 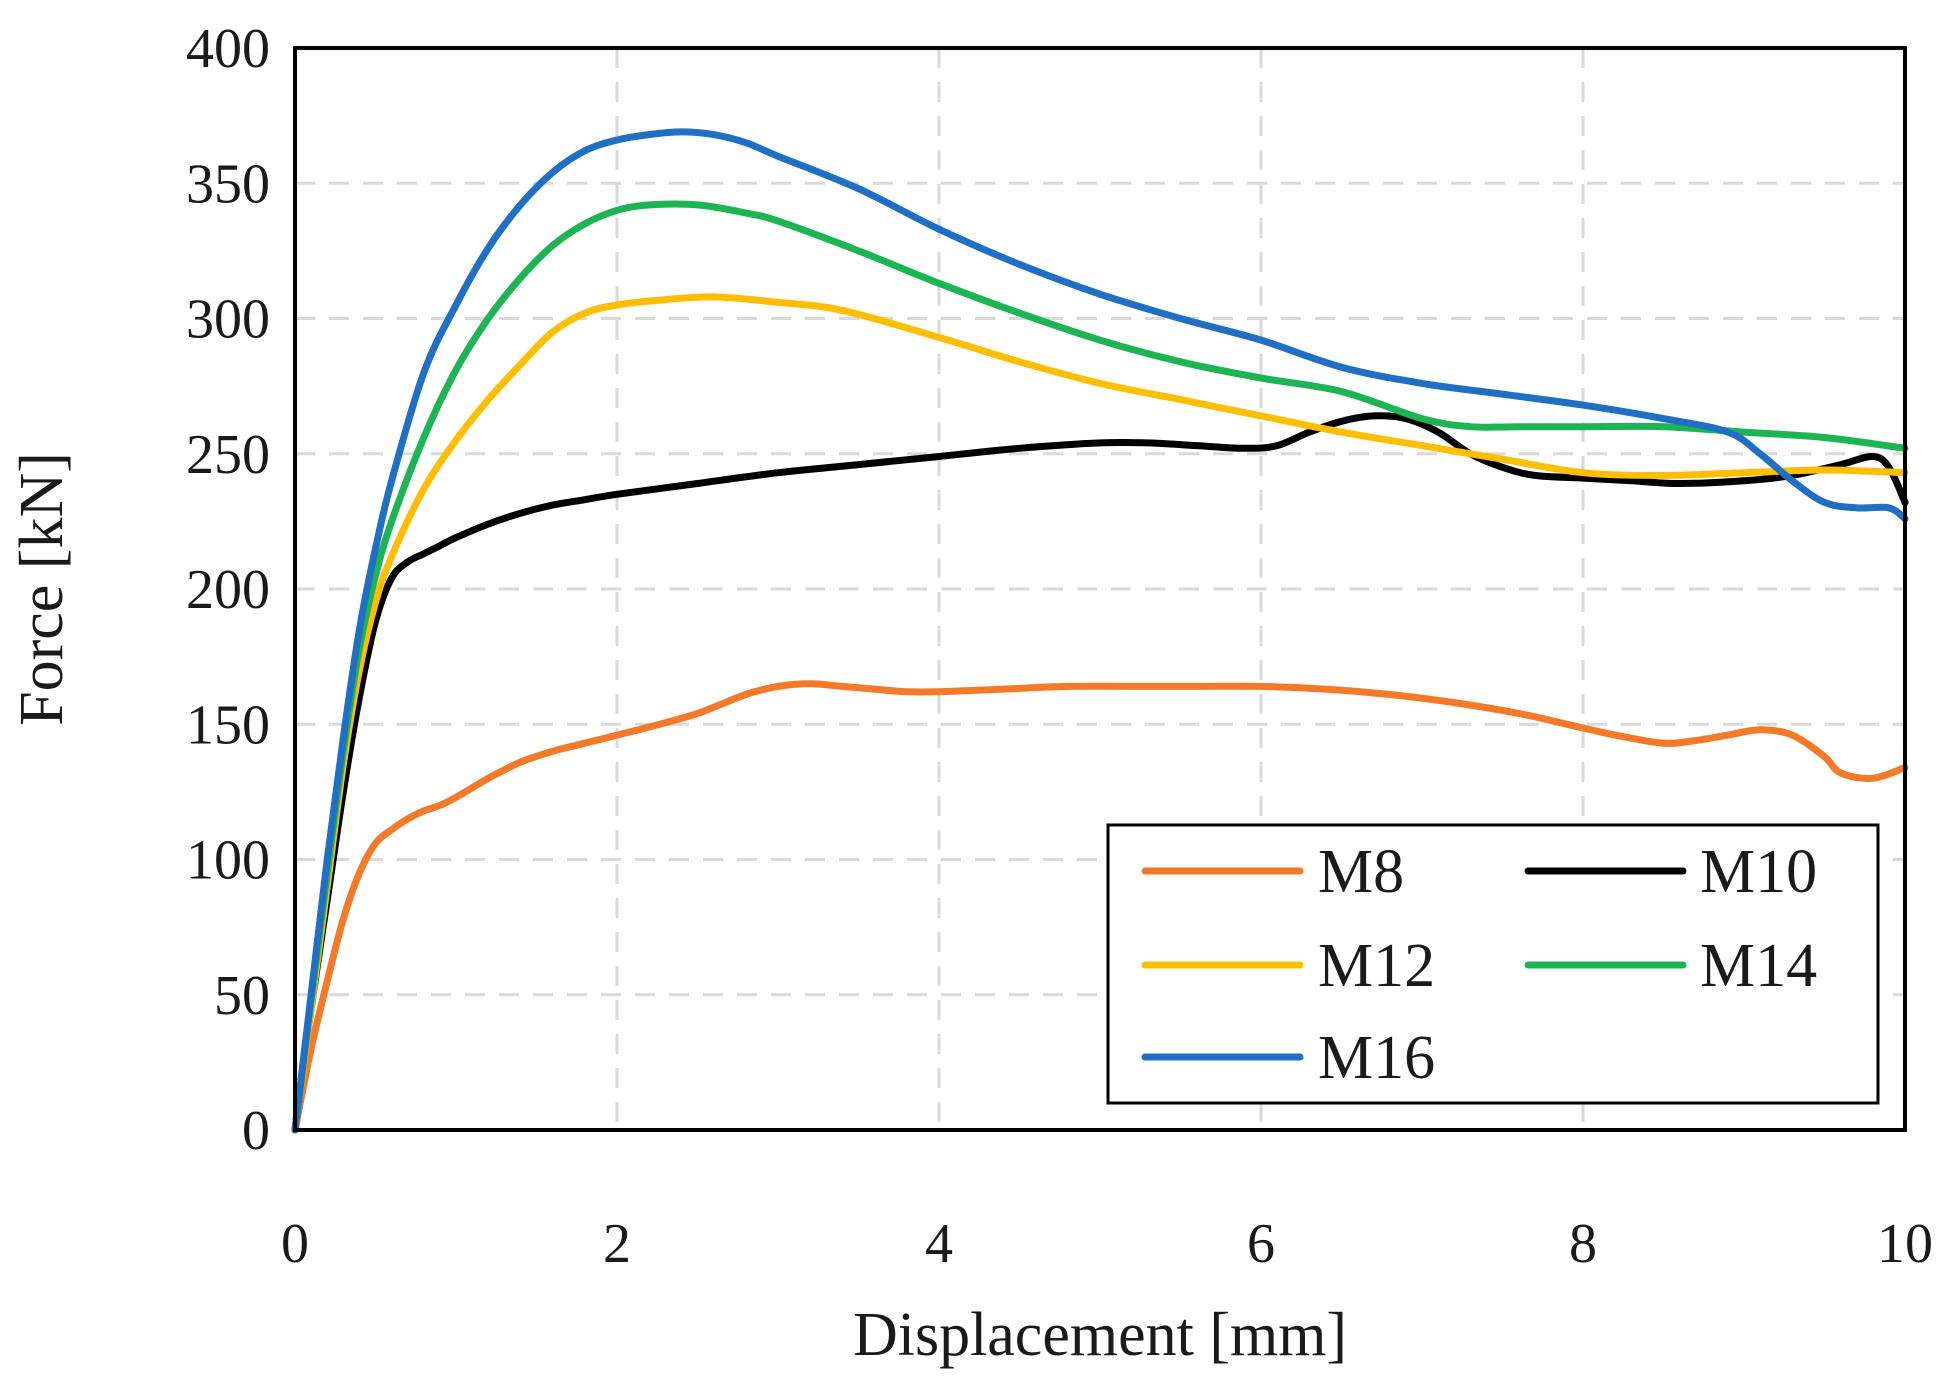 I want to click on y-axis-title: Force [kN], so click(x=42, y=589).